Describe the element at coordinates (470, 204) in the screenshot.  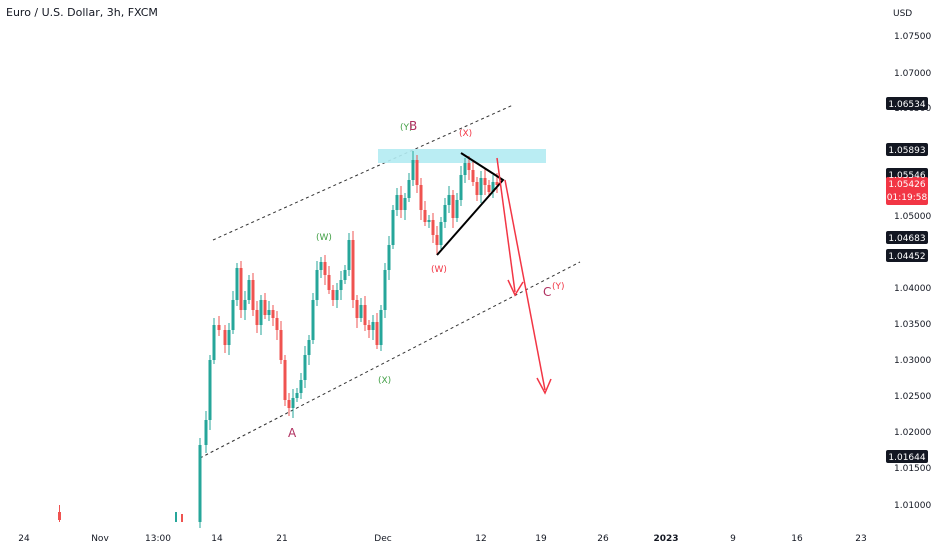
I see `triangle-pattern` at that location.